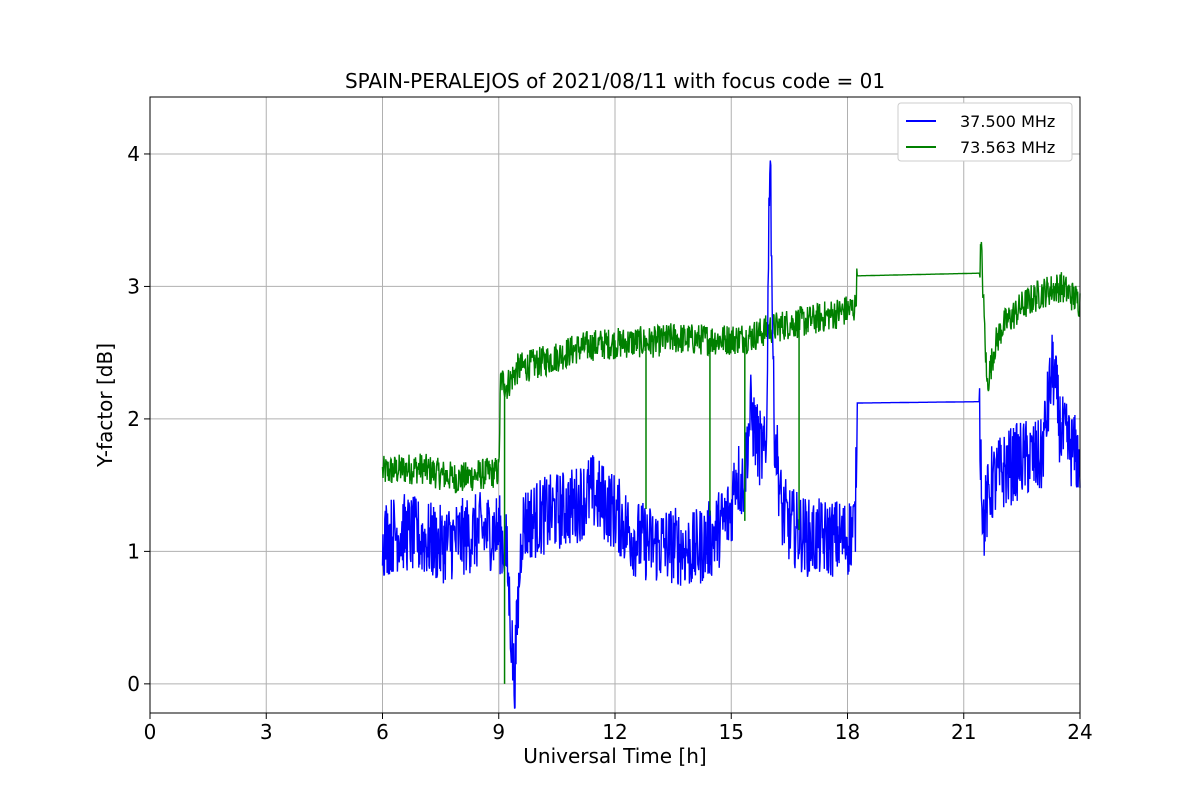  Describe the element at coordinates (133, 684) in the screenshot. I see `y-tick-label: 0` at that location.